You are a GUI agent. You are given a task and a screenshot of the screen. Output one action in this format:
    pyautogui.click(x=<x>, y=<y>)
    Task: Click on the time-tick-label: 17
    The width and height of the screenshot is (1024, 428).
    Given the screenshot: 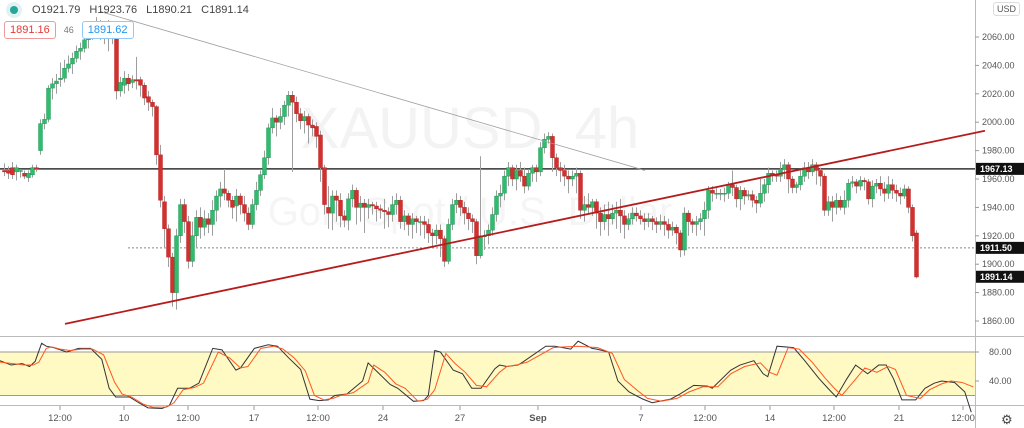 What is the action you would take?
    pyautogui.click(x=254, y=418)
    